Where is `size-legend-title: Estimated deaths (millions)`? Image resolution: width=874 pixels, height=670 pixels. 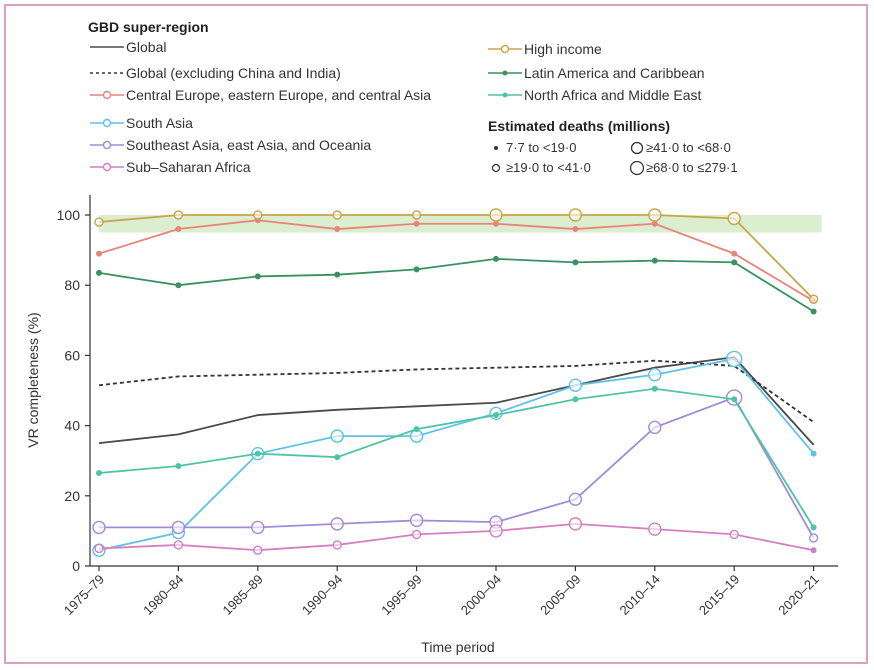 size-legend-title: Estimated deaths (millions) is located at coordinates (579, 126).